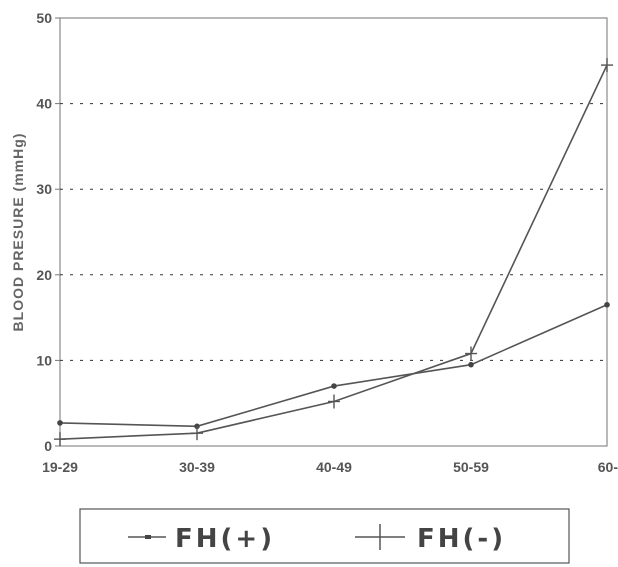 The width and height of the screenshot is (618, 567). I want to click on y-tick-label: 10, so click(44, 360).